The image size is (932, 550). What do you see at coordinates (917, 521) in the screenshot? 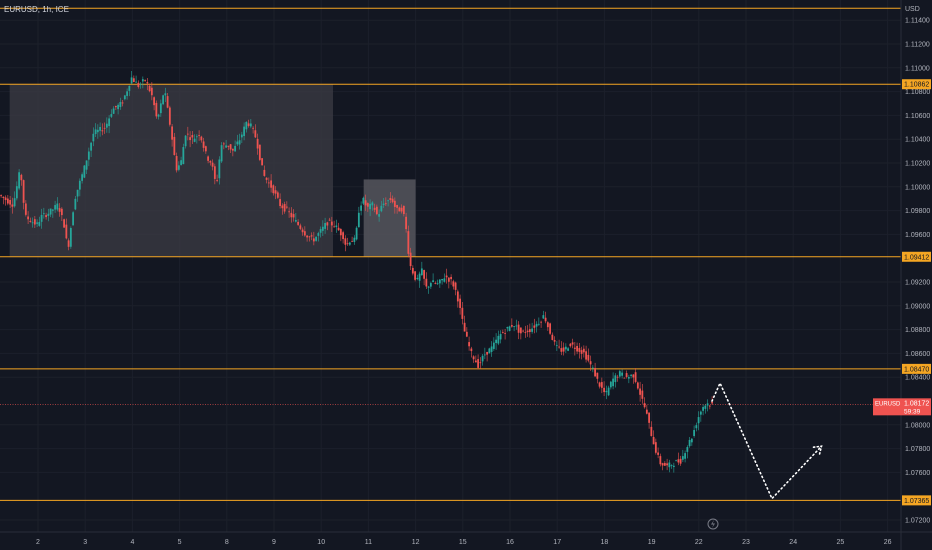
I see `y-tick-label: 1.07200` at bounding box center [917, 521].